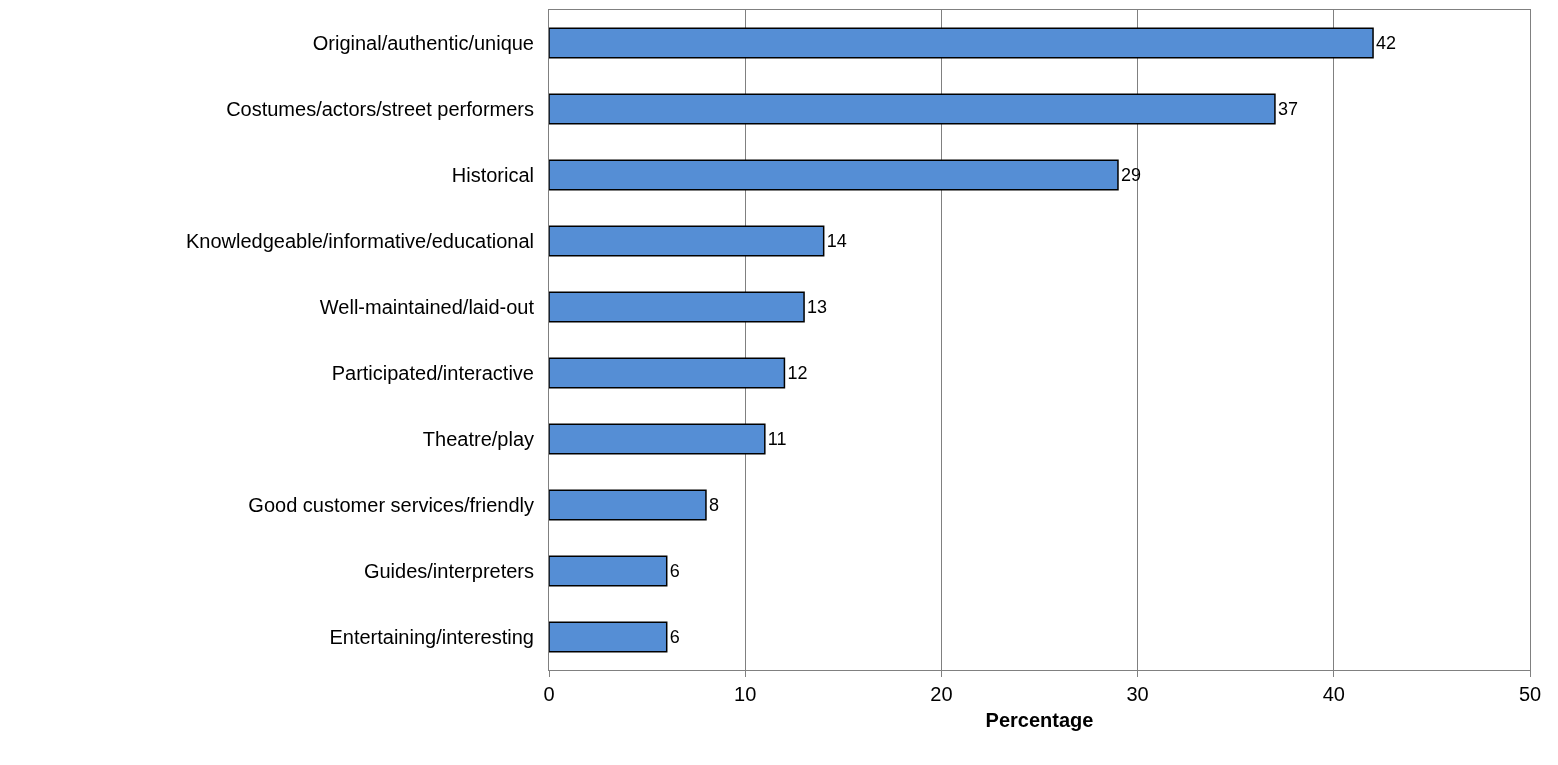 The image size is (1558, 765). What do you see at coordinates (1039, 719) in the screenshot?
I see `x-axis-title: Percentage` at bounding box center [1039, 719].